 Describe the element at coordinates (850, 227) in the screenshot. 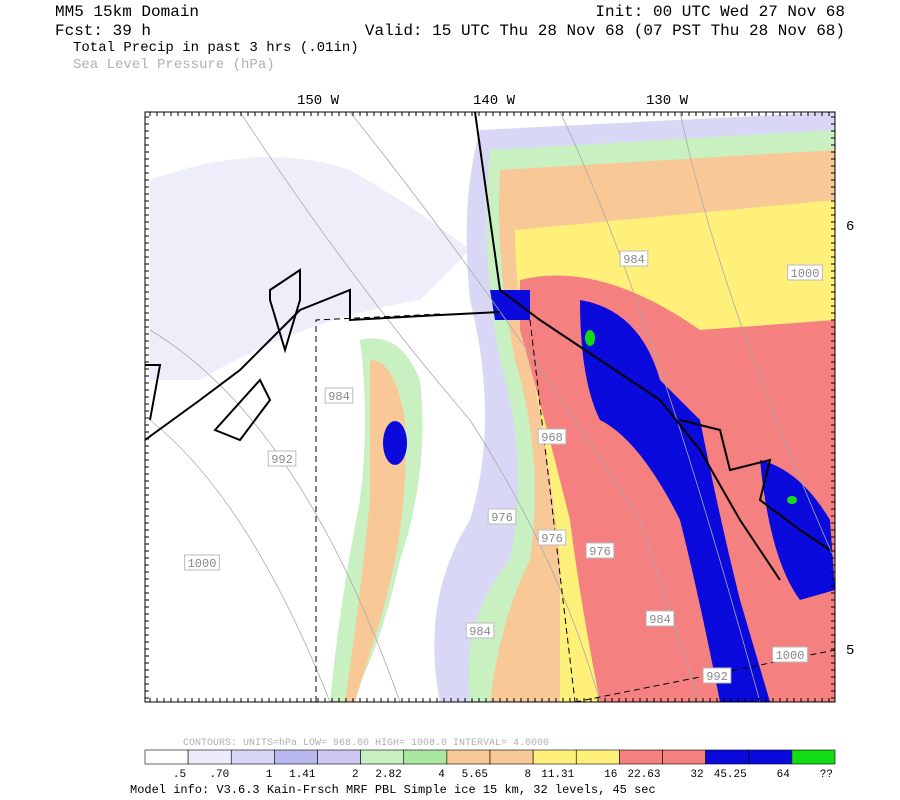

I see `latitude-label: 6` at that location.